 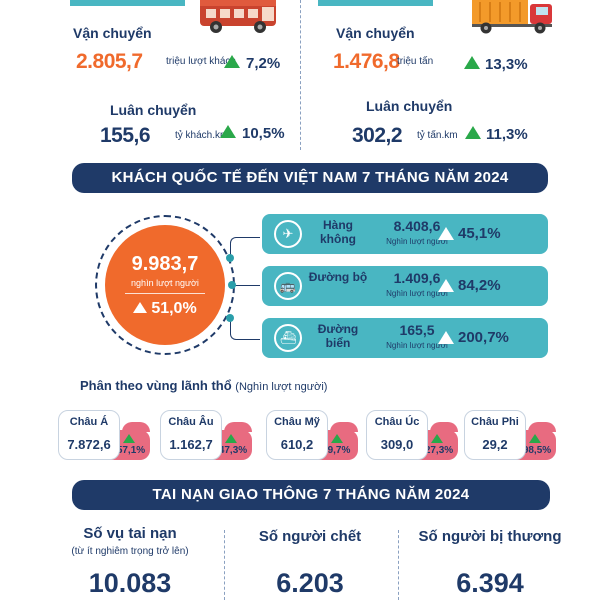 I want to click on total-visitors-pct-row: 51,0%, so click(x=165, y=309).